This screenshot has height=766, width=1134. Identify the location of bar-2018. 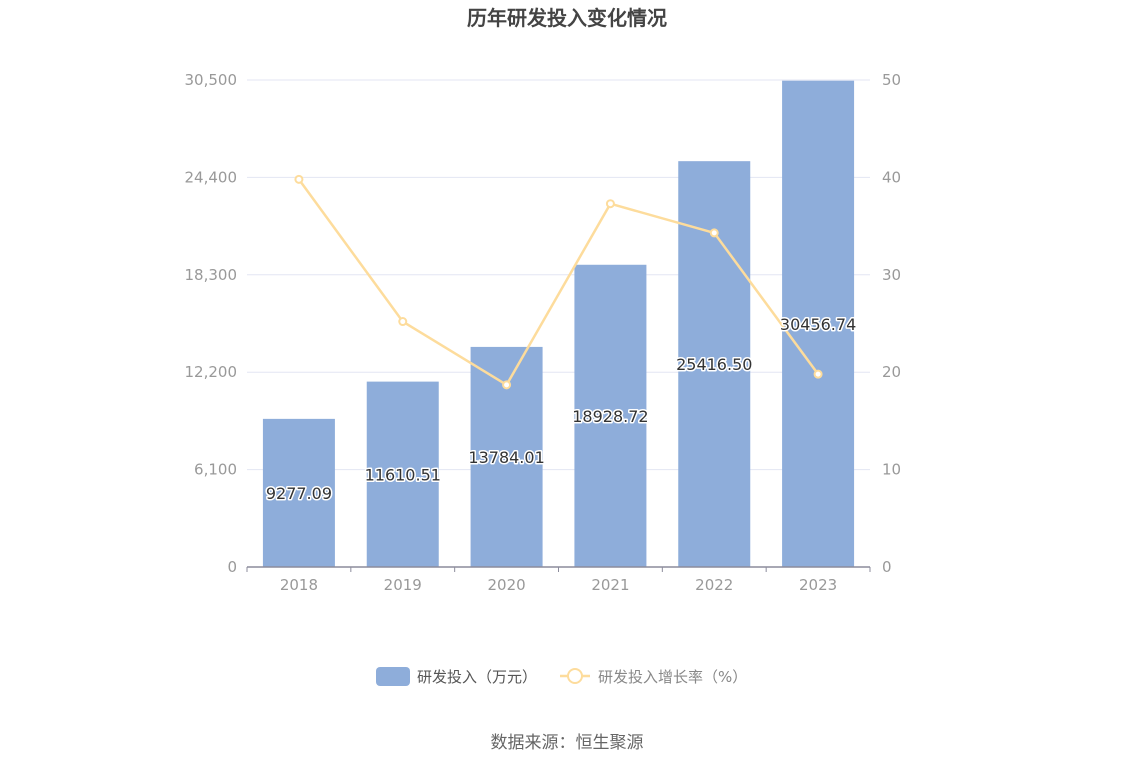
(298, 492).